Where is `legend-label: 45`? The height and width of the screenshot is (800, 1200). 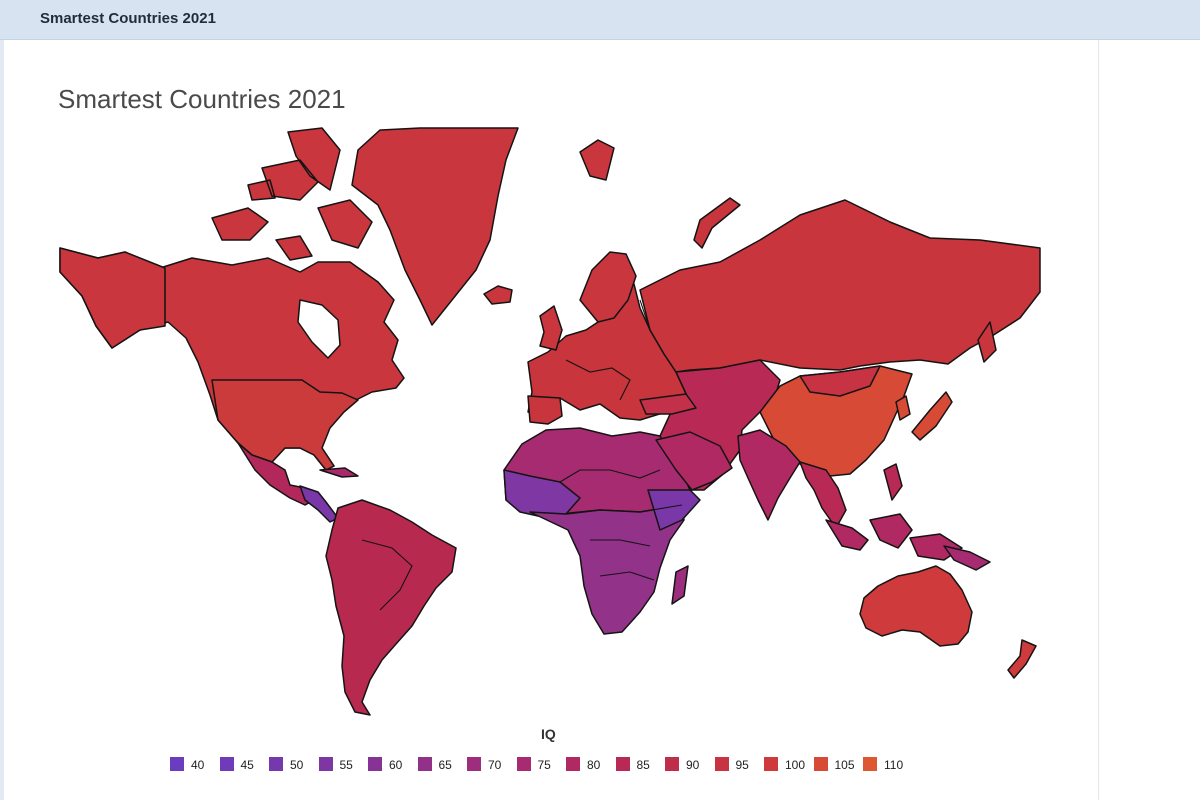 legend-label: 45 is located at coordinates (247, 765).